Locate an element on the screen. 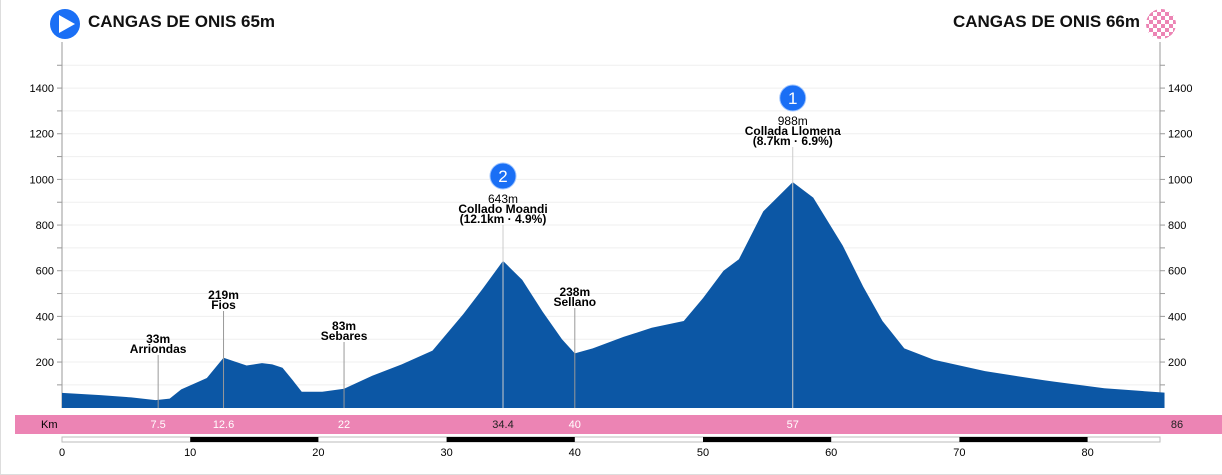 The image size is (1222, 475). x-tick-label: 70 is located at coordinates (959, 453).